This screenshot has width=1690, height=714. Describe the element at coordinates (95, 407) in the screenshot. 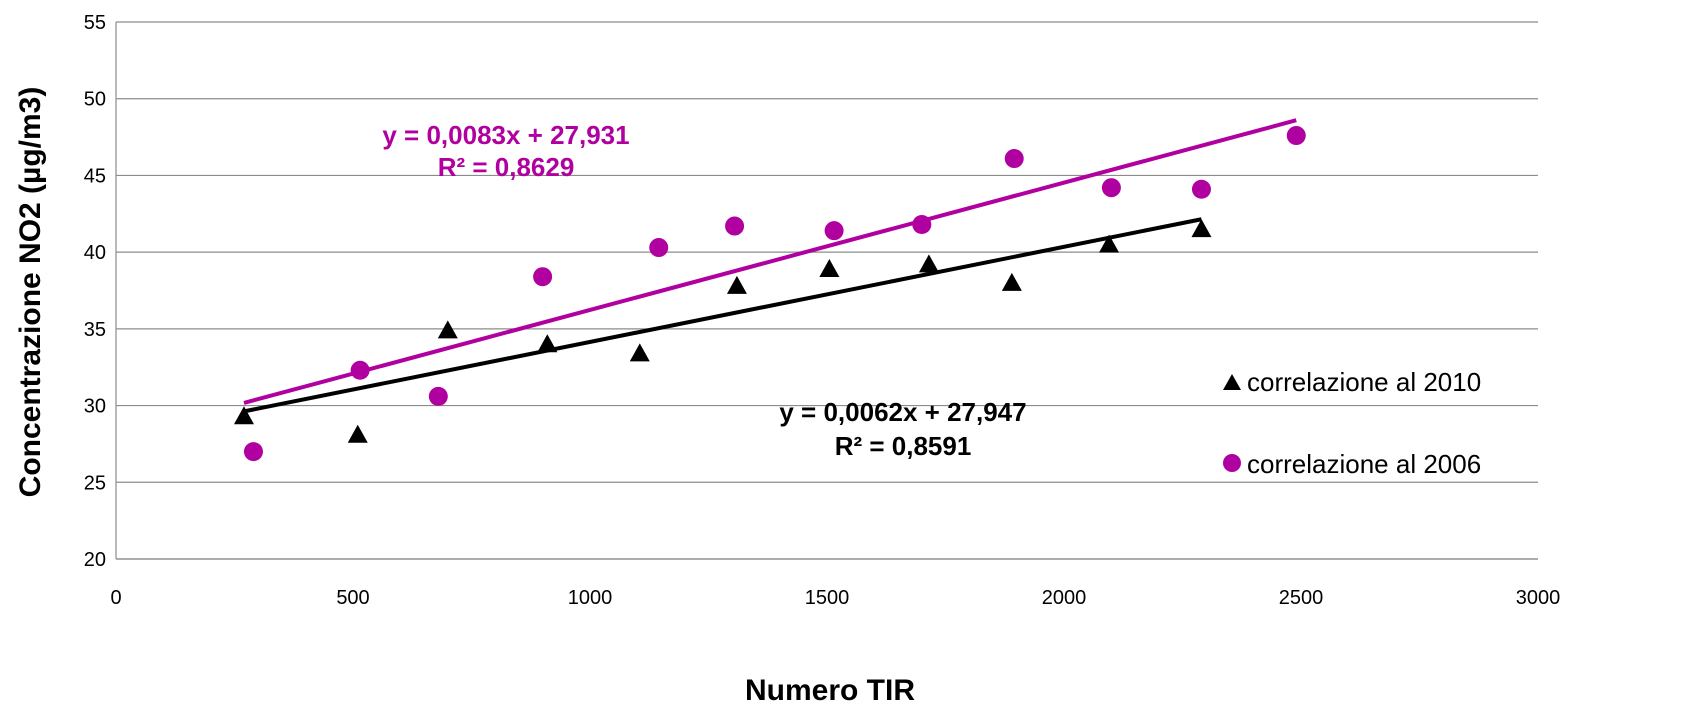

I see `y-tick-label: 30` at that location.